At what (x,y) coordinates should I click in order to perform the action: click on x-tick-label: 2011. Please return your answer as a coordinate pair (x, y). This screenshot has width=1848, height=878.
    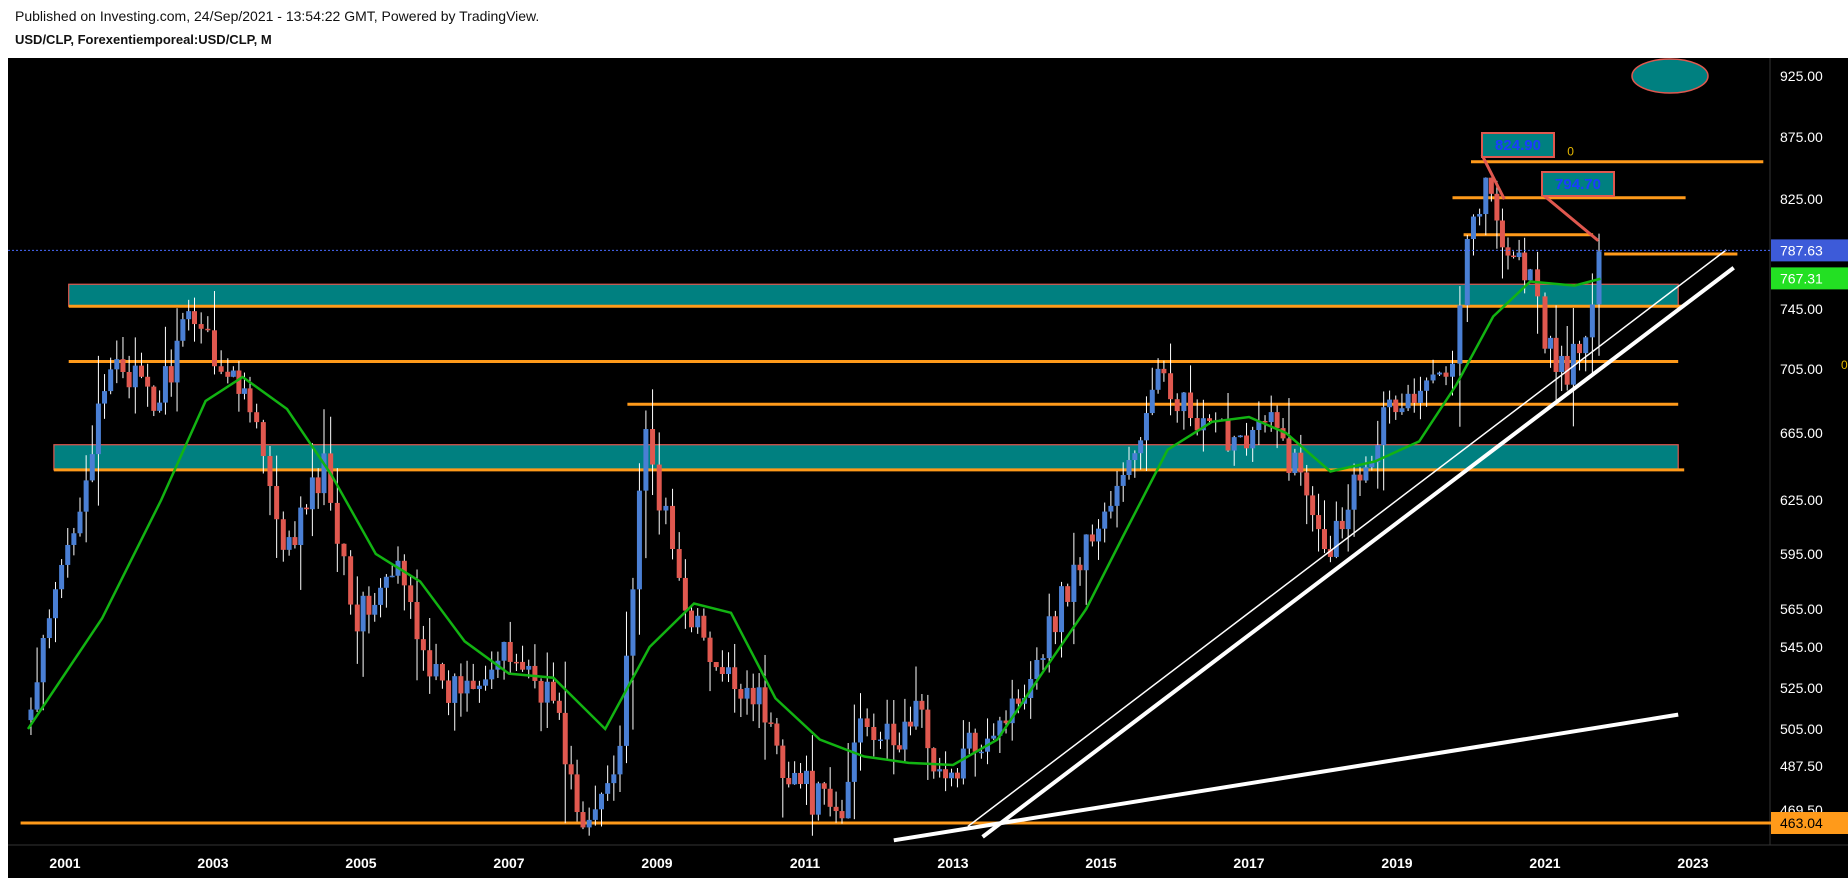
    Looking at the image, I should click on (805, 863).